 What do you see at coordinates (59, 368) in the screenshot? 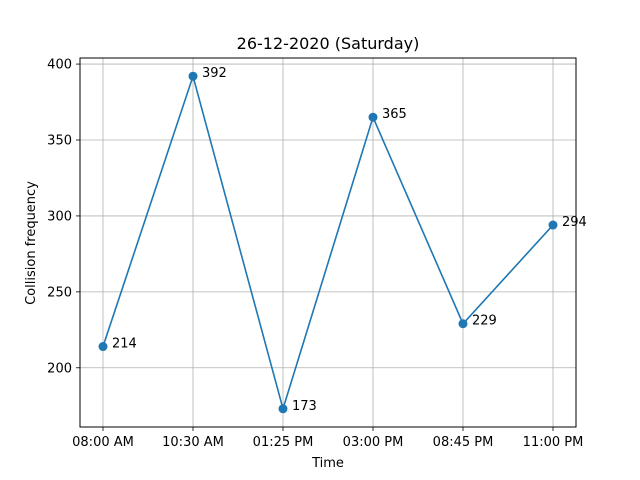
I see `y-tick-label: 200` at bounding box center [59, 368].